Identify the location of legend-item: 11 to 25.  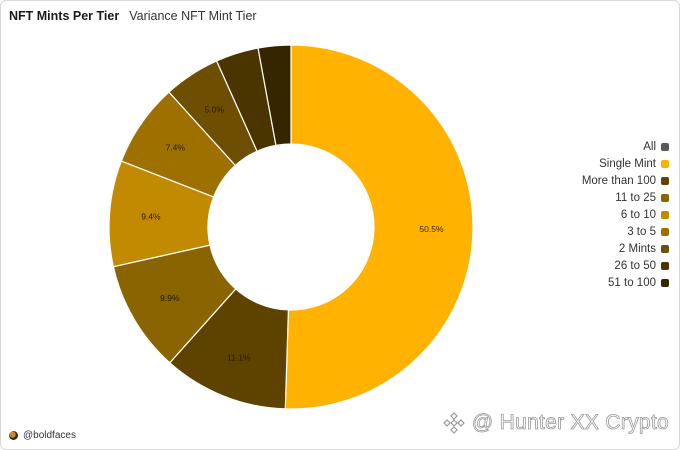
(642, 197).